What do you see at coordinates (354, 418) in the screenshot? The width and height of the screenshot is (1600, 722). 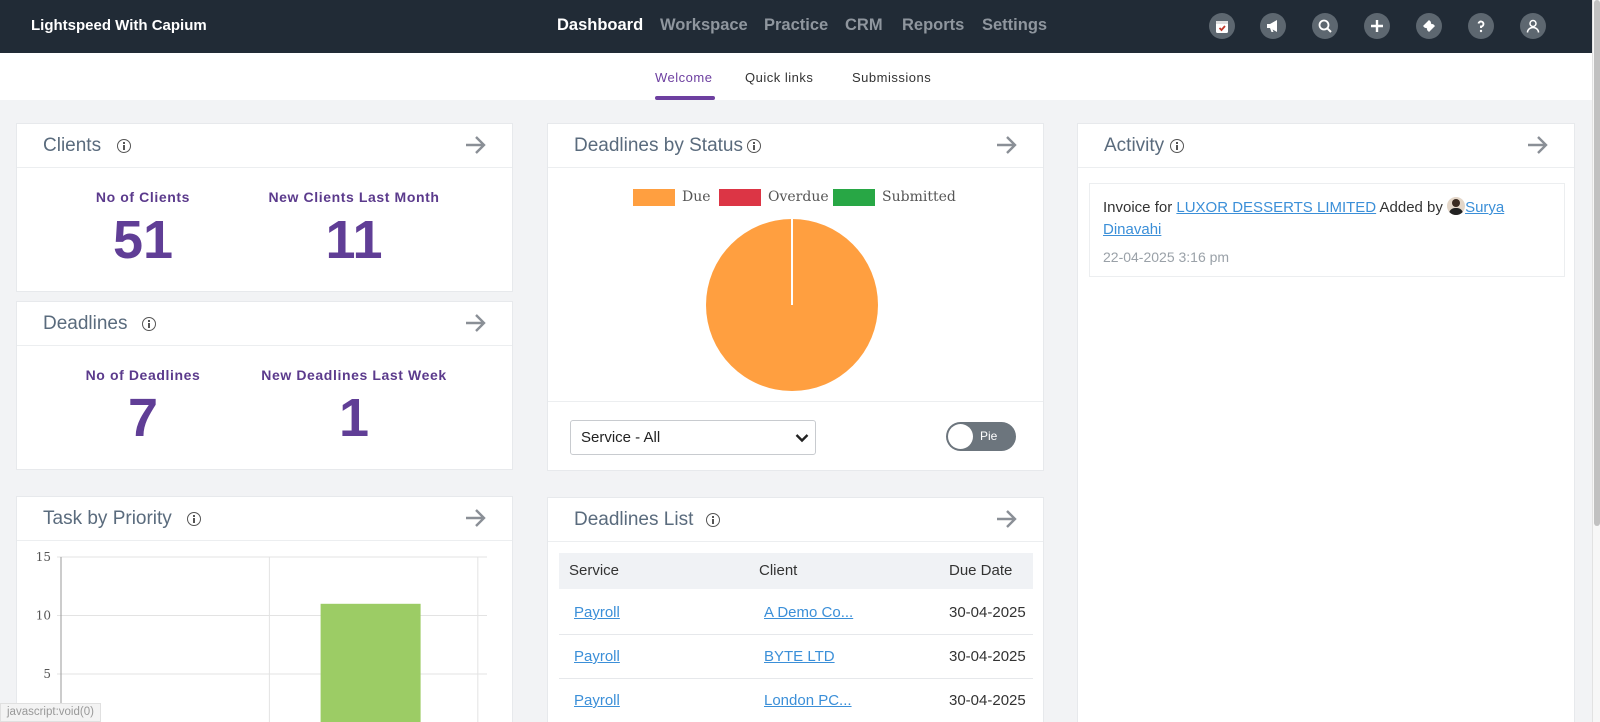 I see `stat-value: 1` at bounding box center [354, 418].